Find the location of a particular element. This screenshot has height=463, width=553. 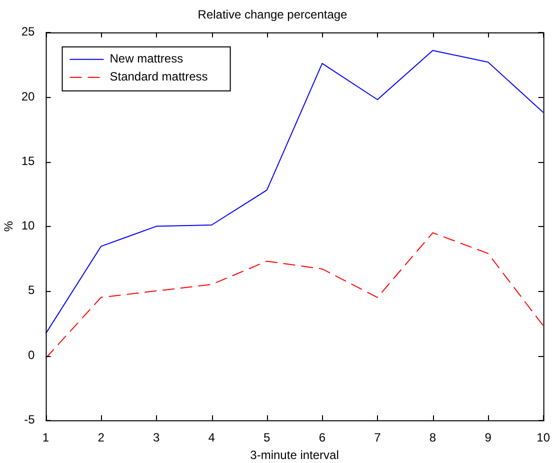

x-tick-label: 5 is located at coordinates (267, 437).